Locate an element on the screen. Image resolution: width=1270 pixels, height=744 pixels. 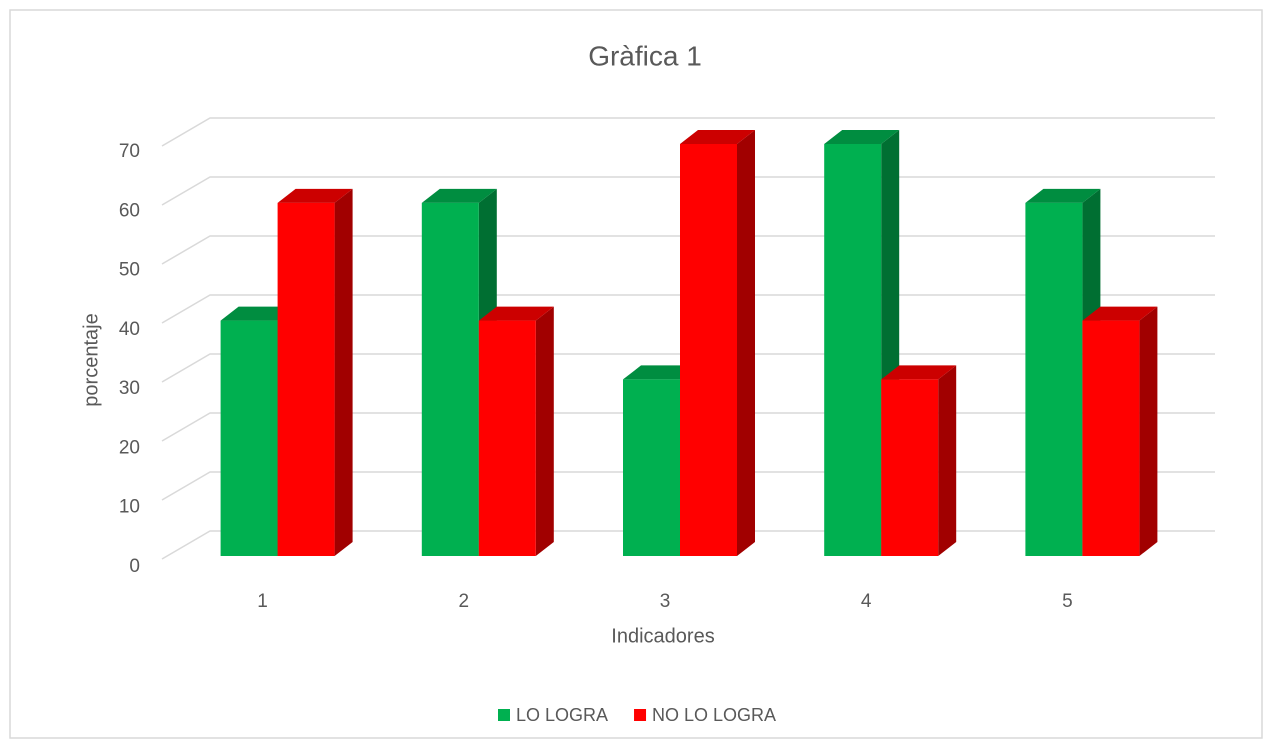
y-tick-label: 10 is located at coordinates (129, 507).